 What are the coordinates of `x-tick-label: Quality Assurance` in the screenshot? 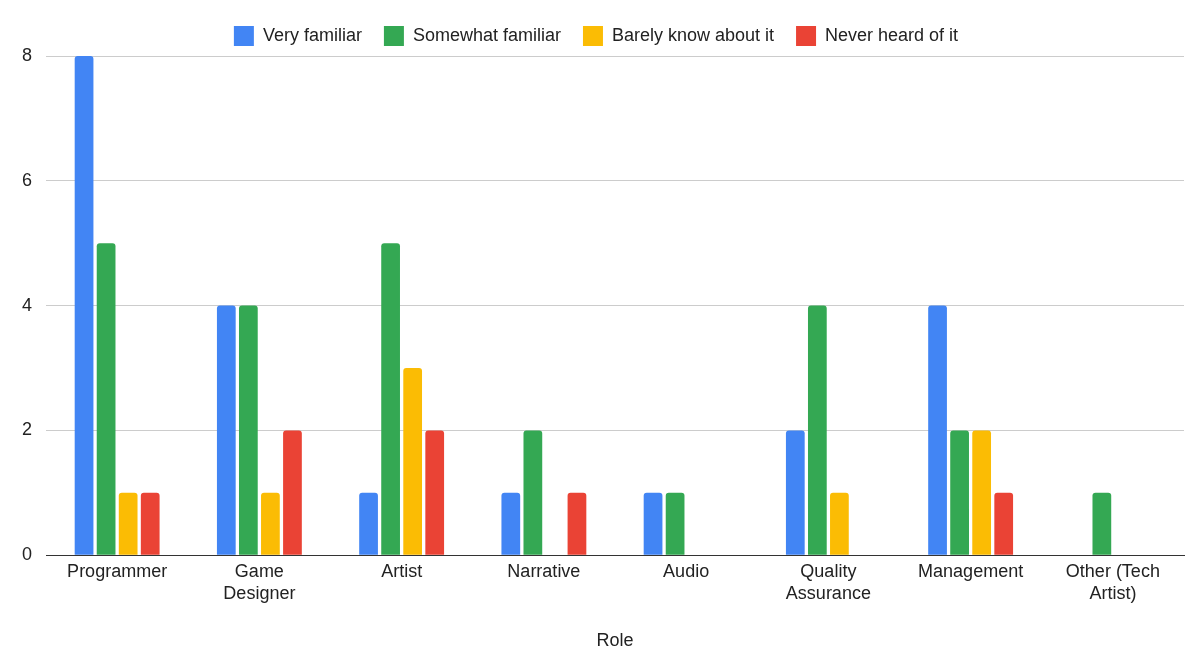 It's located at (828, 581).